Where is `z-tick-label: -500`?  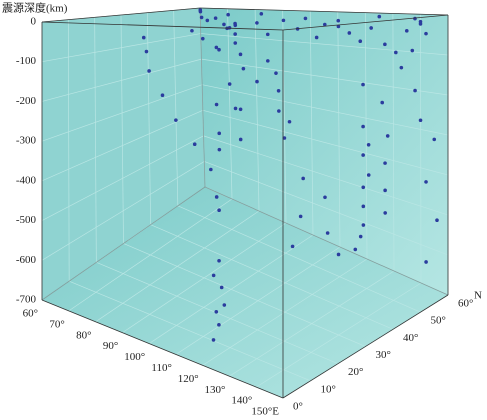 z-tick-label: -500 is located at coordinates (26, 220).